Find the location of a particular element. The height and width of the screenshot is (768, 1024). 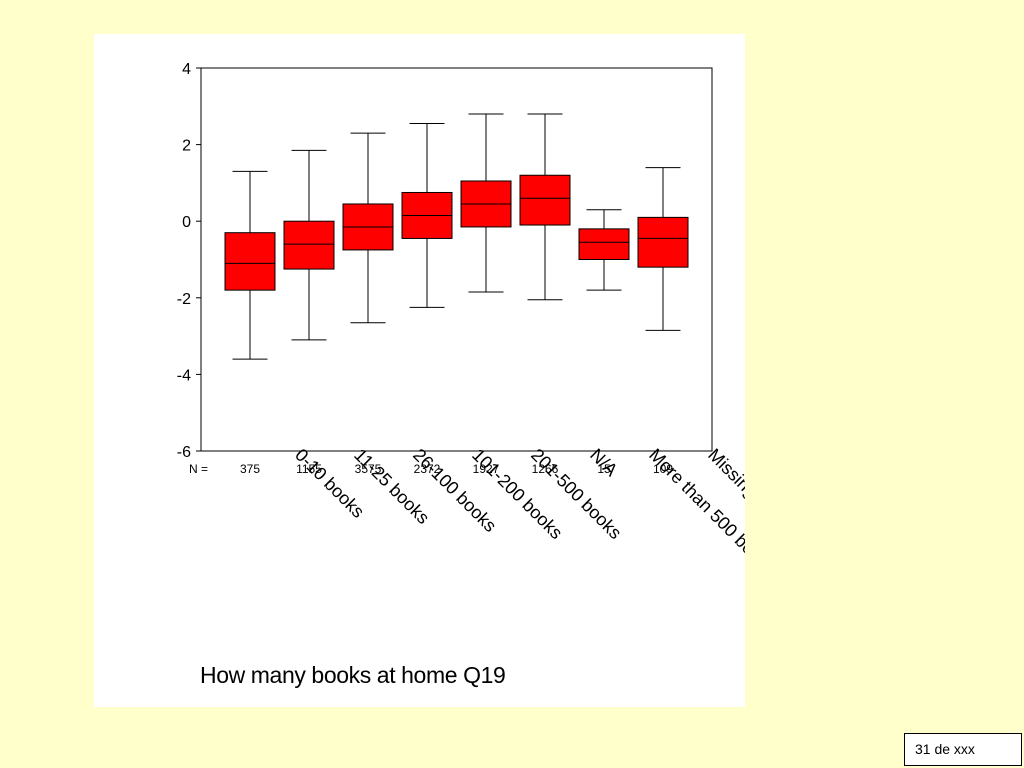

n-count: 1155 is located at coordinates (309, 469).